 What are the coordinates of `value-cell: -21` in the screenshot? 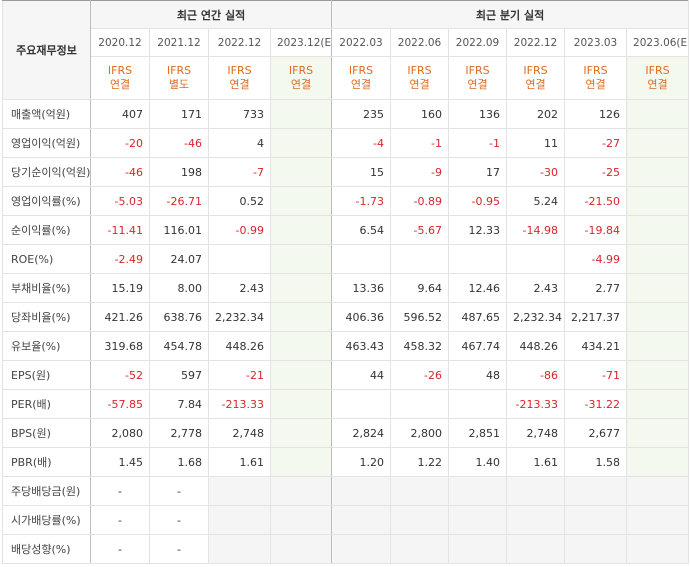 It's located at (239, 375).